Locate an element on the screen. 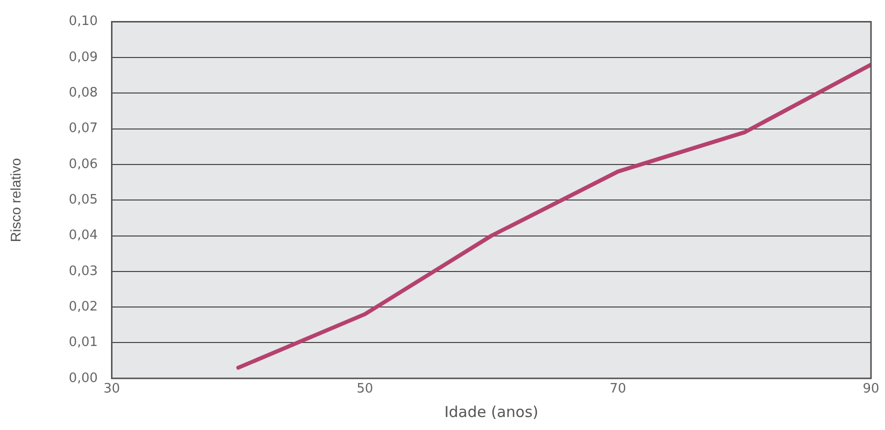  y-tick-label: 0,04 is located at coordinates (83, 236).